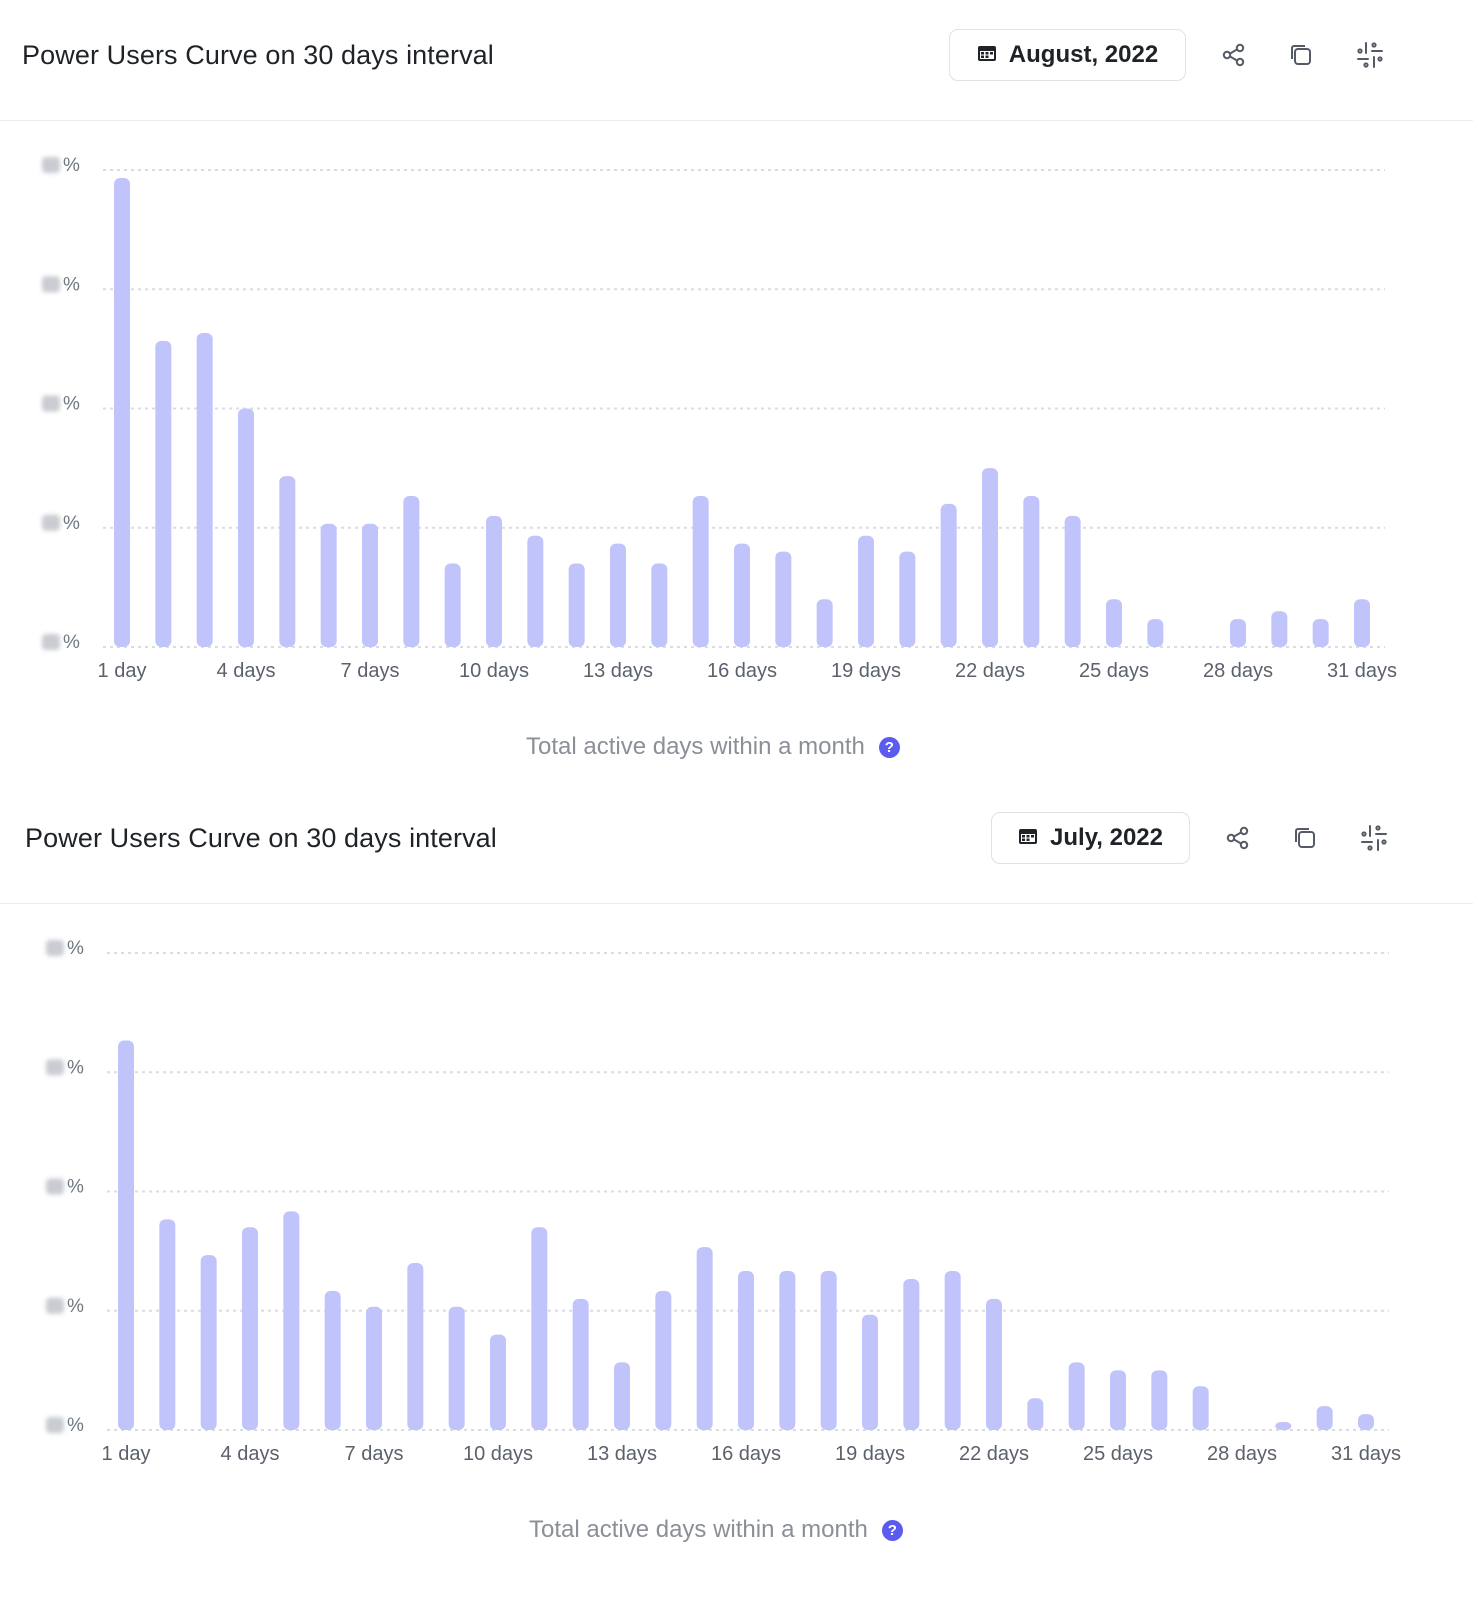  I want to click on x-axis-title-text: Total active days within a month, so click(695, 746).